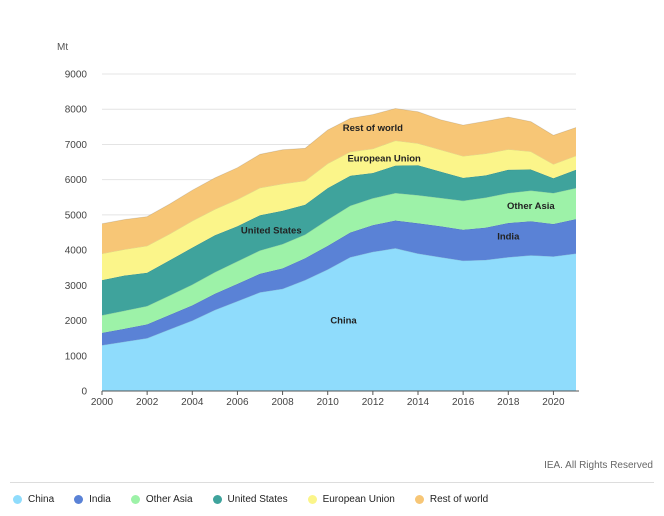  Describe the element at coordinates (76, 356) in the screenshot. I see `y-tick-label: 1000` at that location.